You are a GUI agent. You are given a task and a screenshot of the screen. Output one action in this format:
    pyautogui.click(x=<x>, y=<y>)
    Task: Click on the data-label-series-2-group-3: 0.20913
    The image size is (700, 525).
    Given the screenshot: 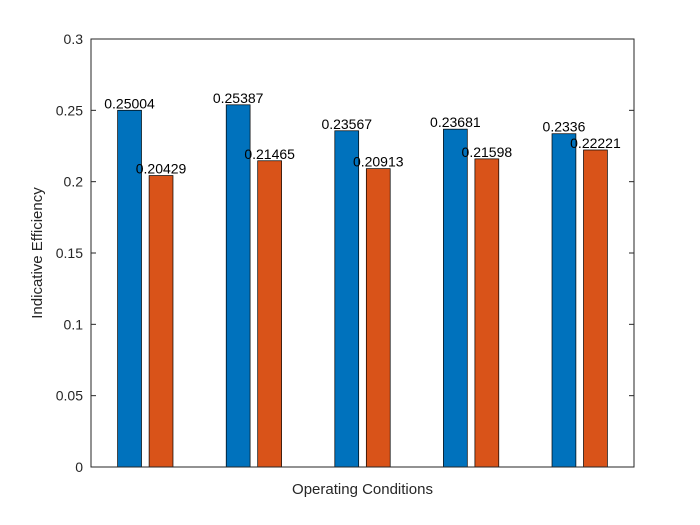 What is the action you would take?
    pyautogui.click(x=378, y=162)
    